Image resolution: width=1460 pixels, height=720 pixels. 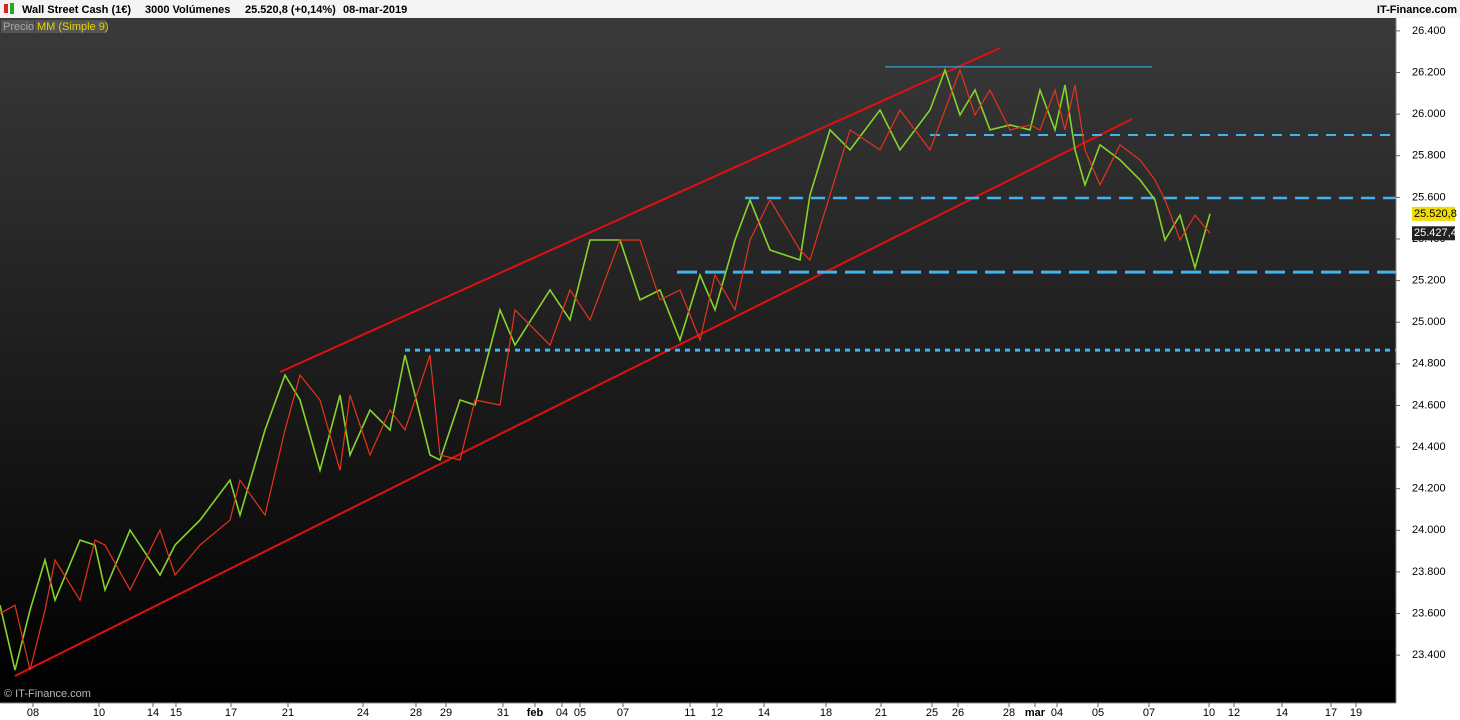 I want to click on x-tick-label: 31, so click(x=503, y=713).